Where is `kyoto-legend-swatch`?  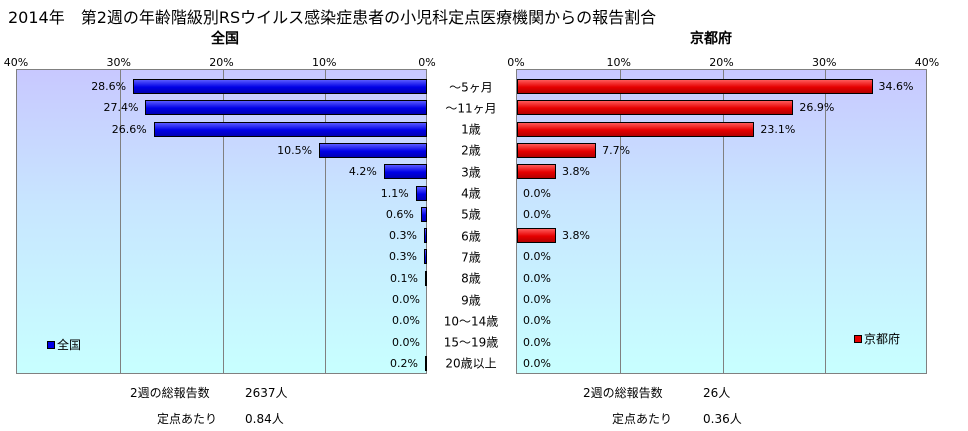
kyoto-legend-swatch is located at coordinates (858, 338).